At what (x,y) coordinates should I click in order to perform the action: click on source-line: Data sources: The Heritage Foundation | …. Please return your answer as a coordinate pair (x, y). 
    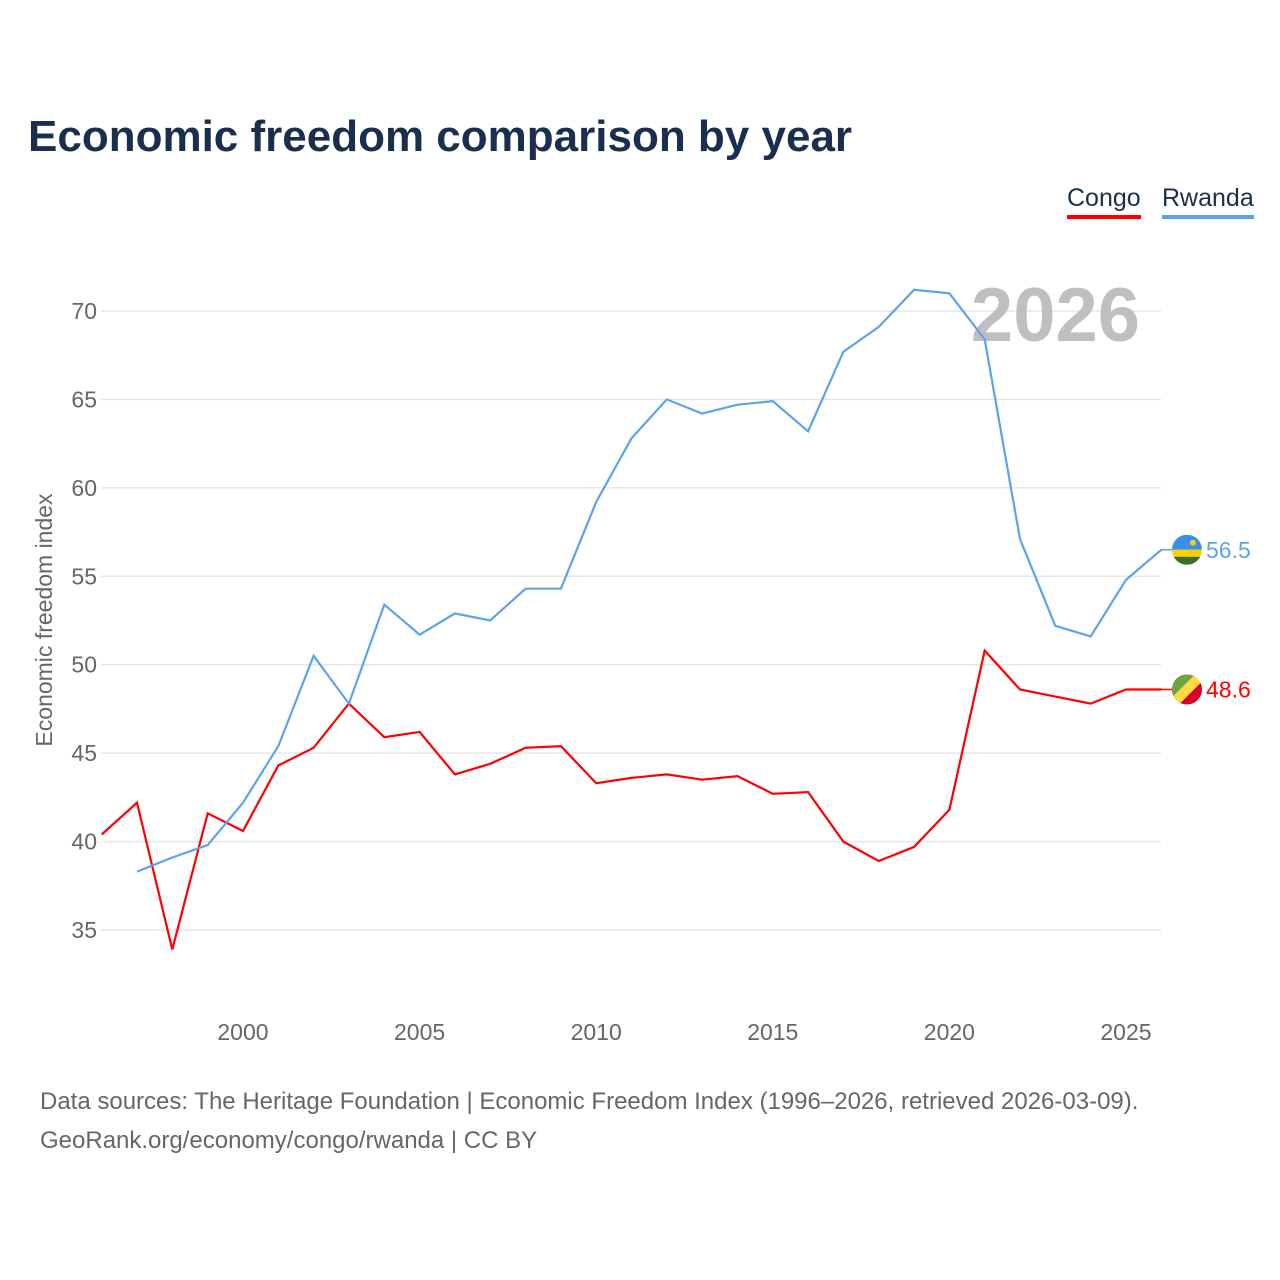
    Looking at the image, I should click on (589, 1101).